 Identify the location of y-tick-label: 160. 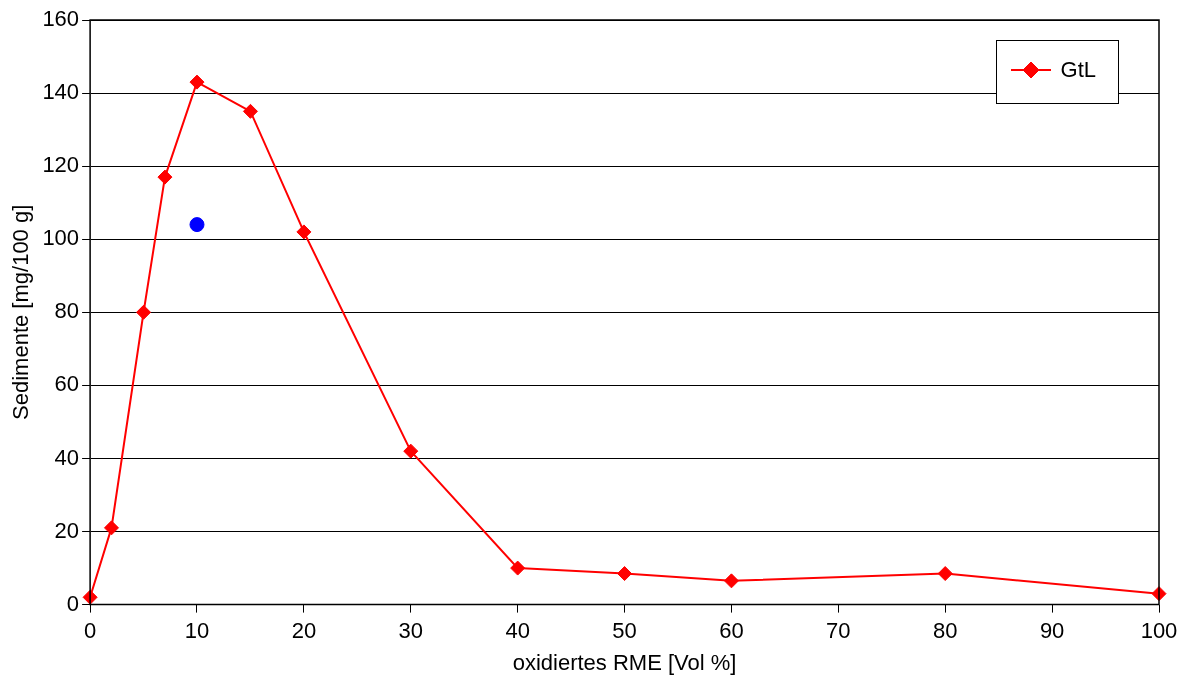
(61, 19).